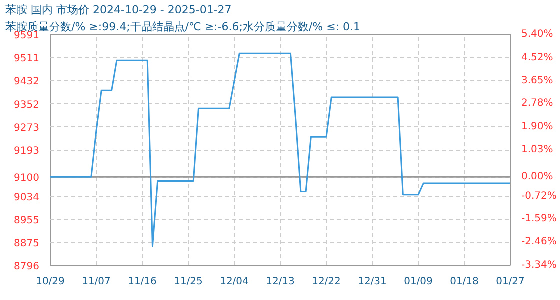 The image size is (560, 300). I want to click on y2-tick-label: 2.78%, so click(538, 104).